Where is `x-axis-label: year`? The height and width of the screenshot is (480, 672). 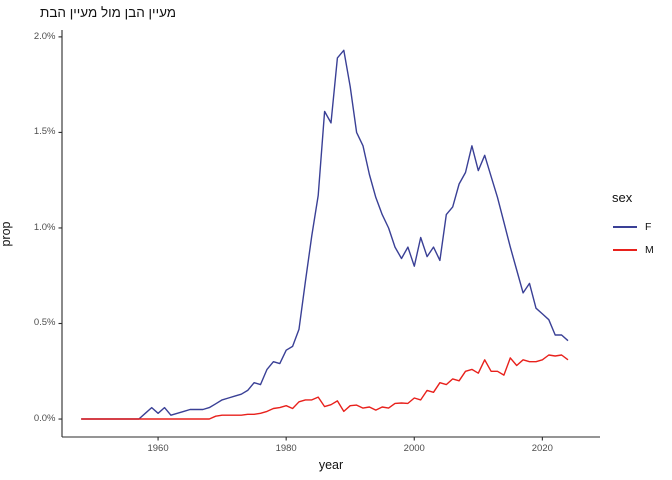
x-axis-label: year is located at coordinates (331, 465).